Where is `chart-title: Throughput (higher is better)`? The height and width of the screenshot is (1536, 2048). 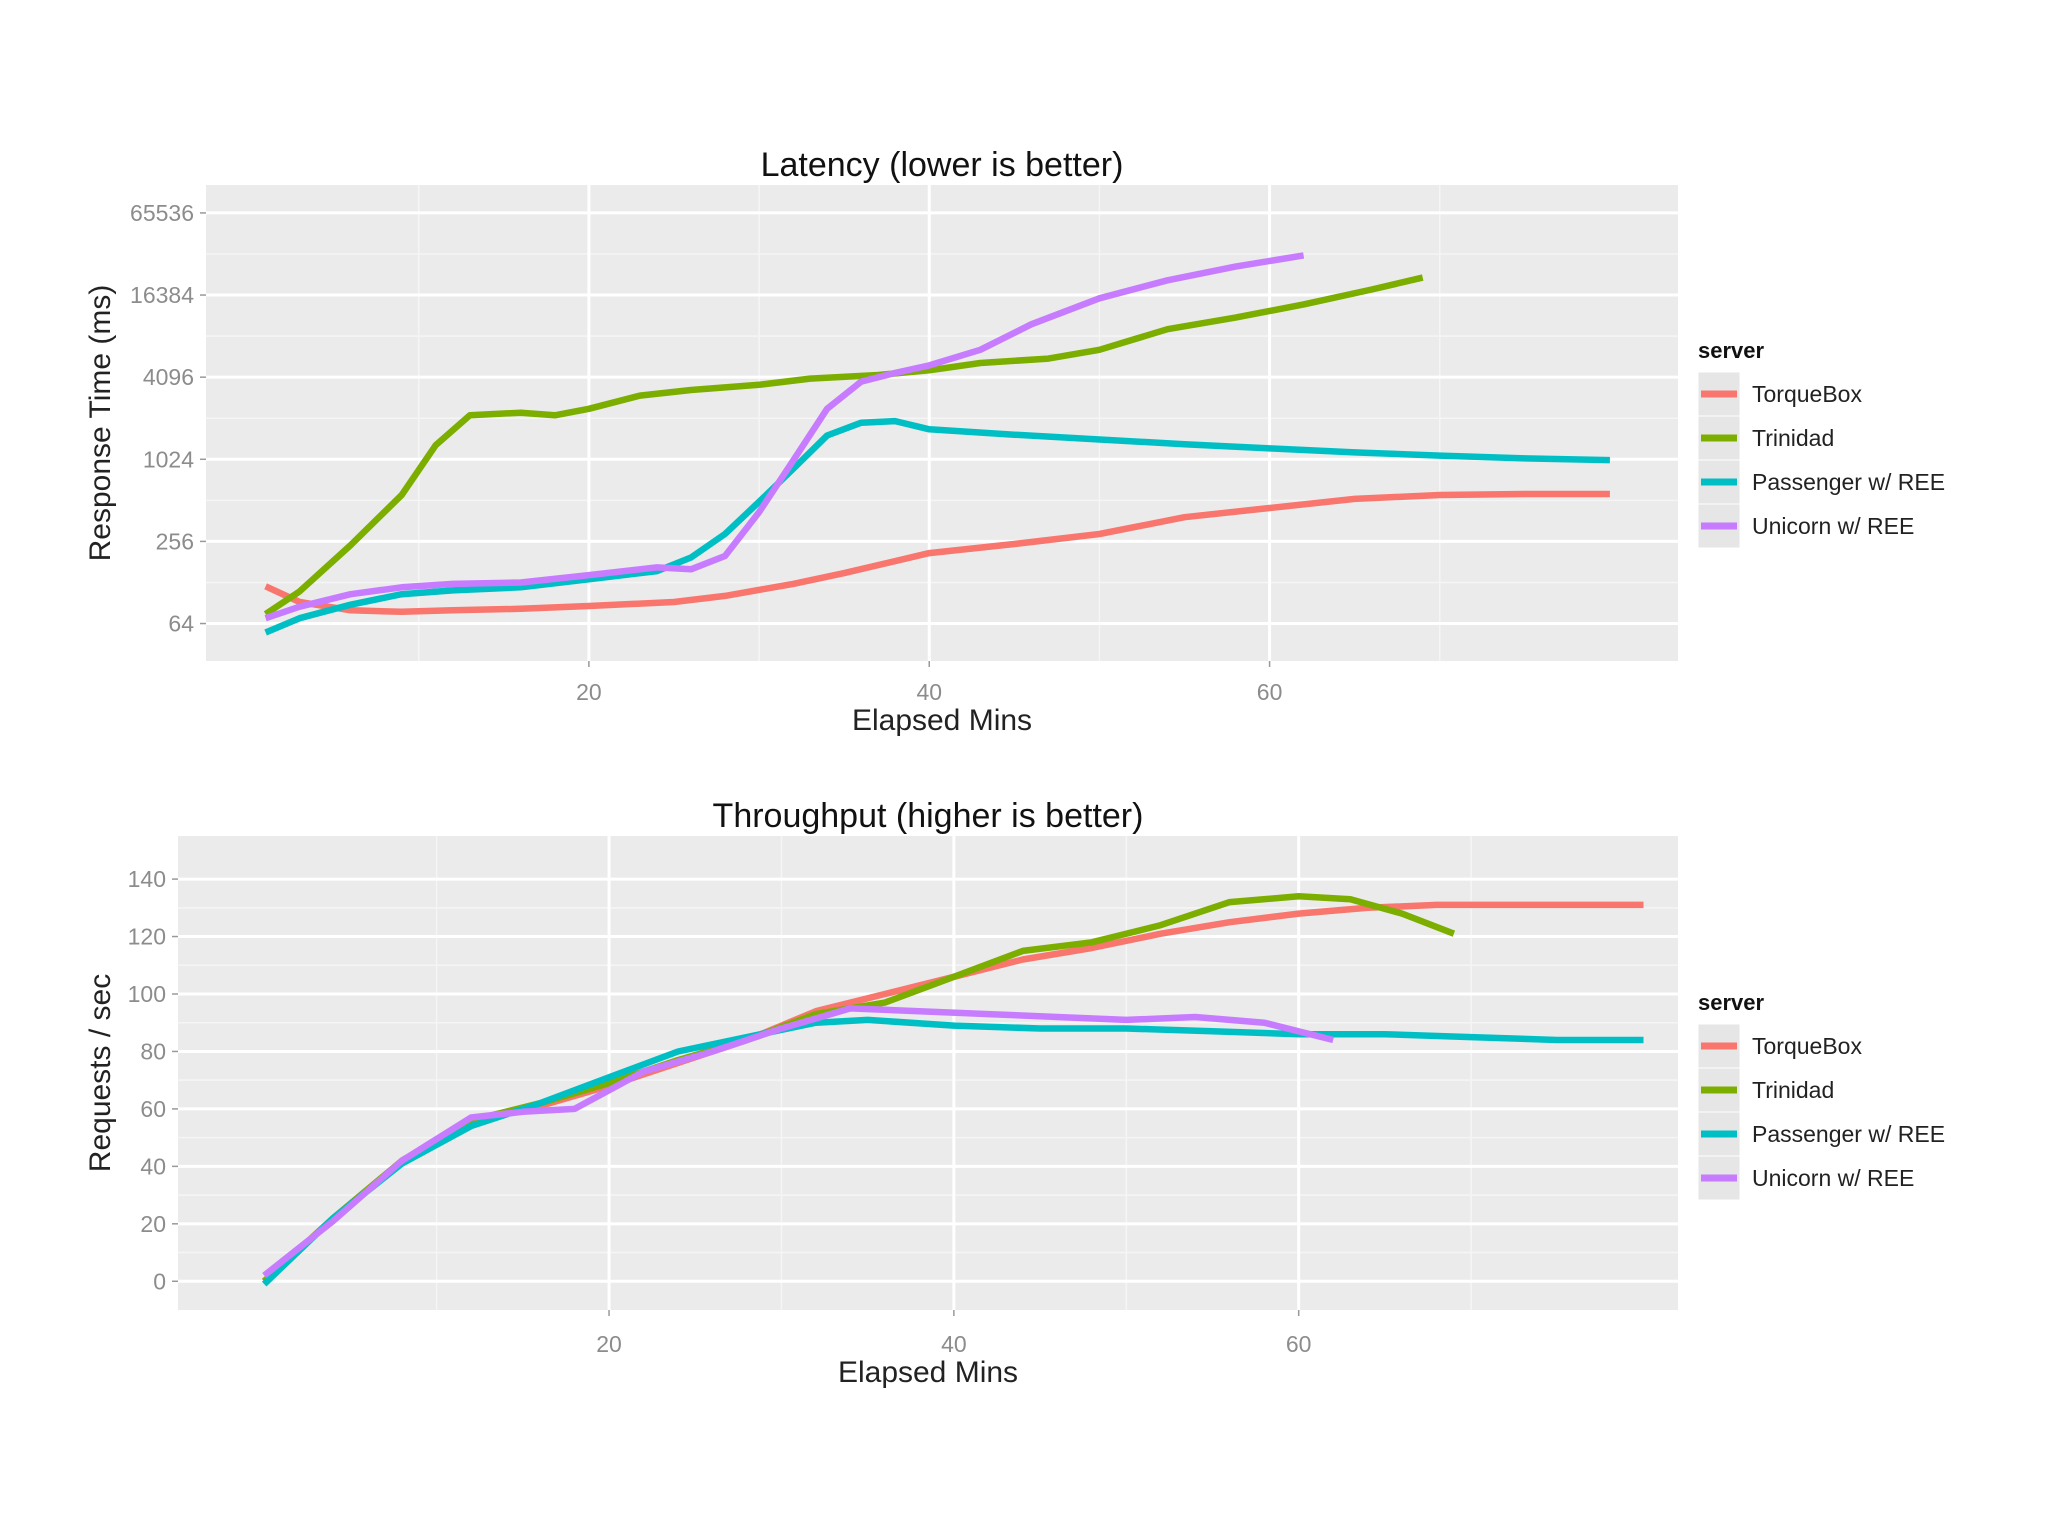
chart-title: Throughput (higher is better) is located at coordinates (928, 816).